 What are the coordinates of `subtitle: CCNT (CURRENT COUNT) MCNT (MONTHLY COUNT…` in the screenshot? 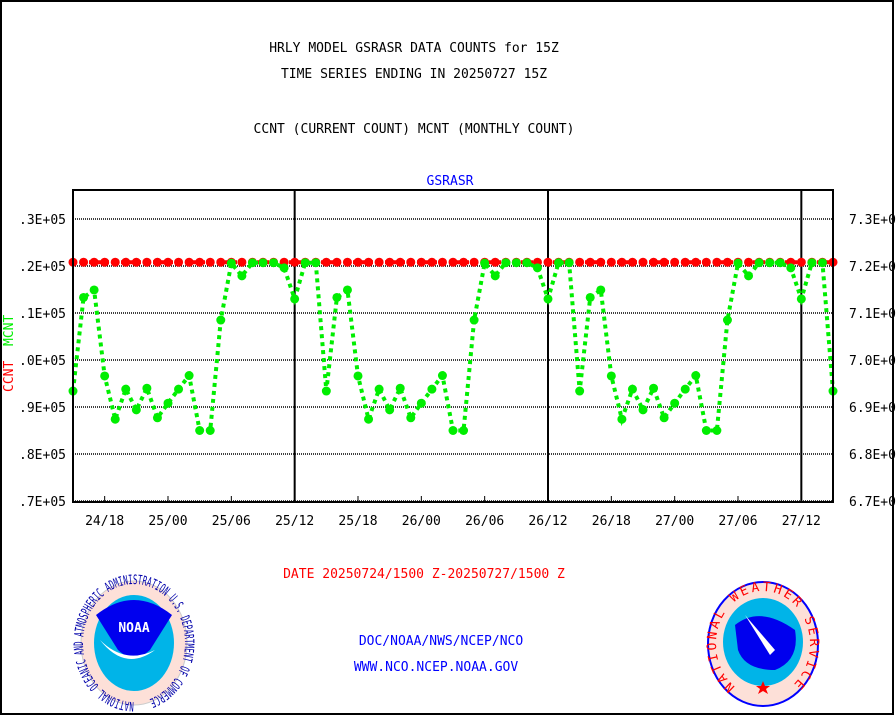 It's located at (414, 129).